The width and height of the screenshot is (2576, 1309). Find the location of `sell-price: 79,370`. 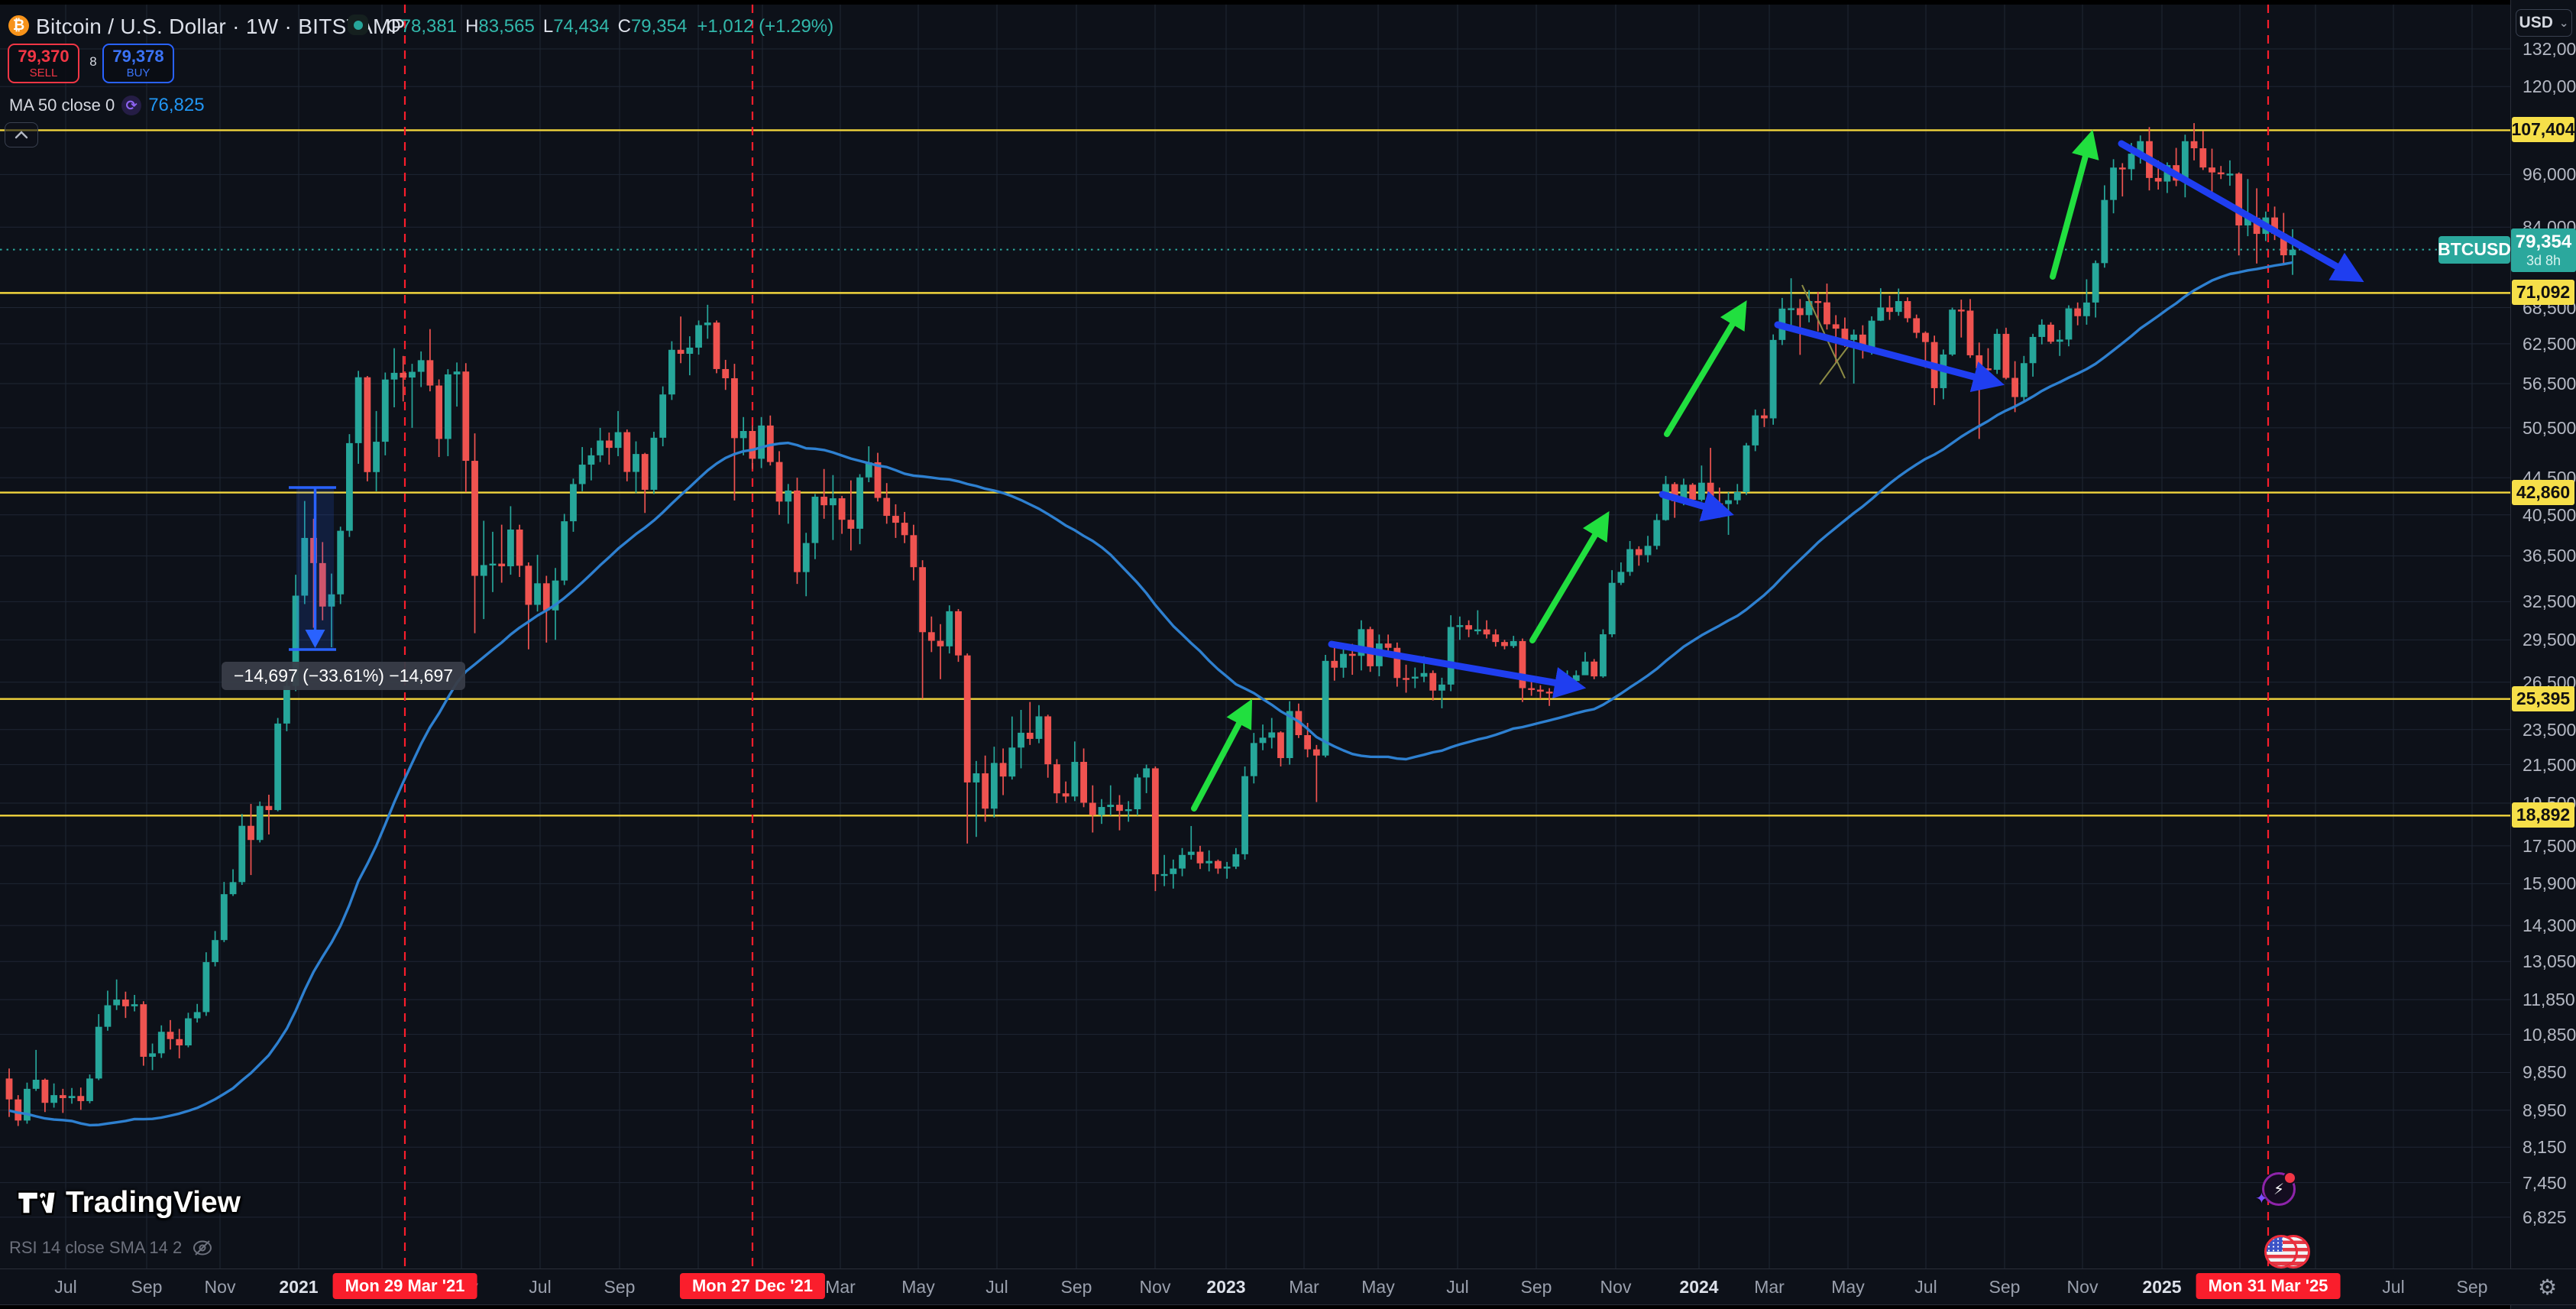

sell-price: 79,370 is located at coordinates (44, 56).